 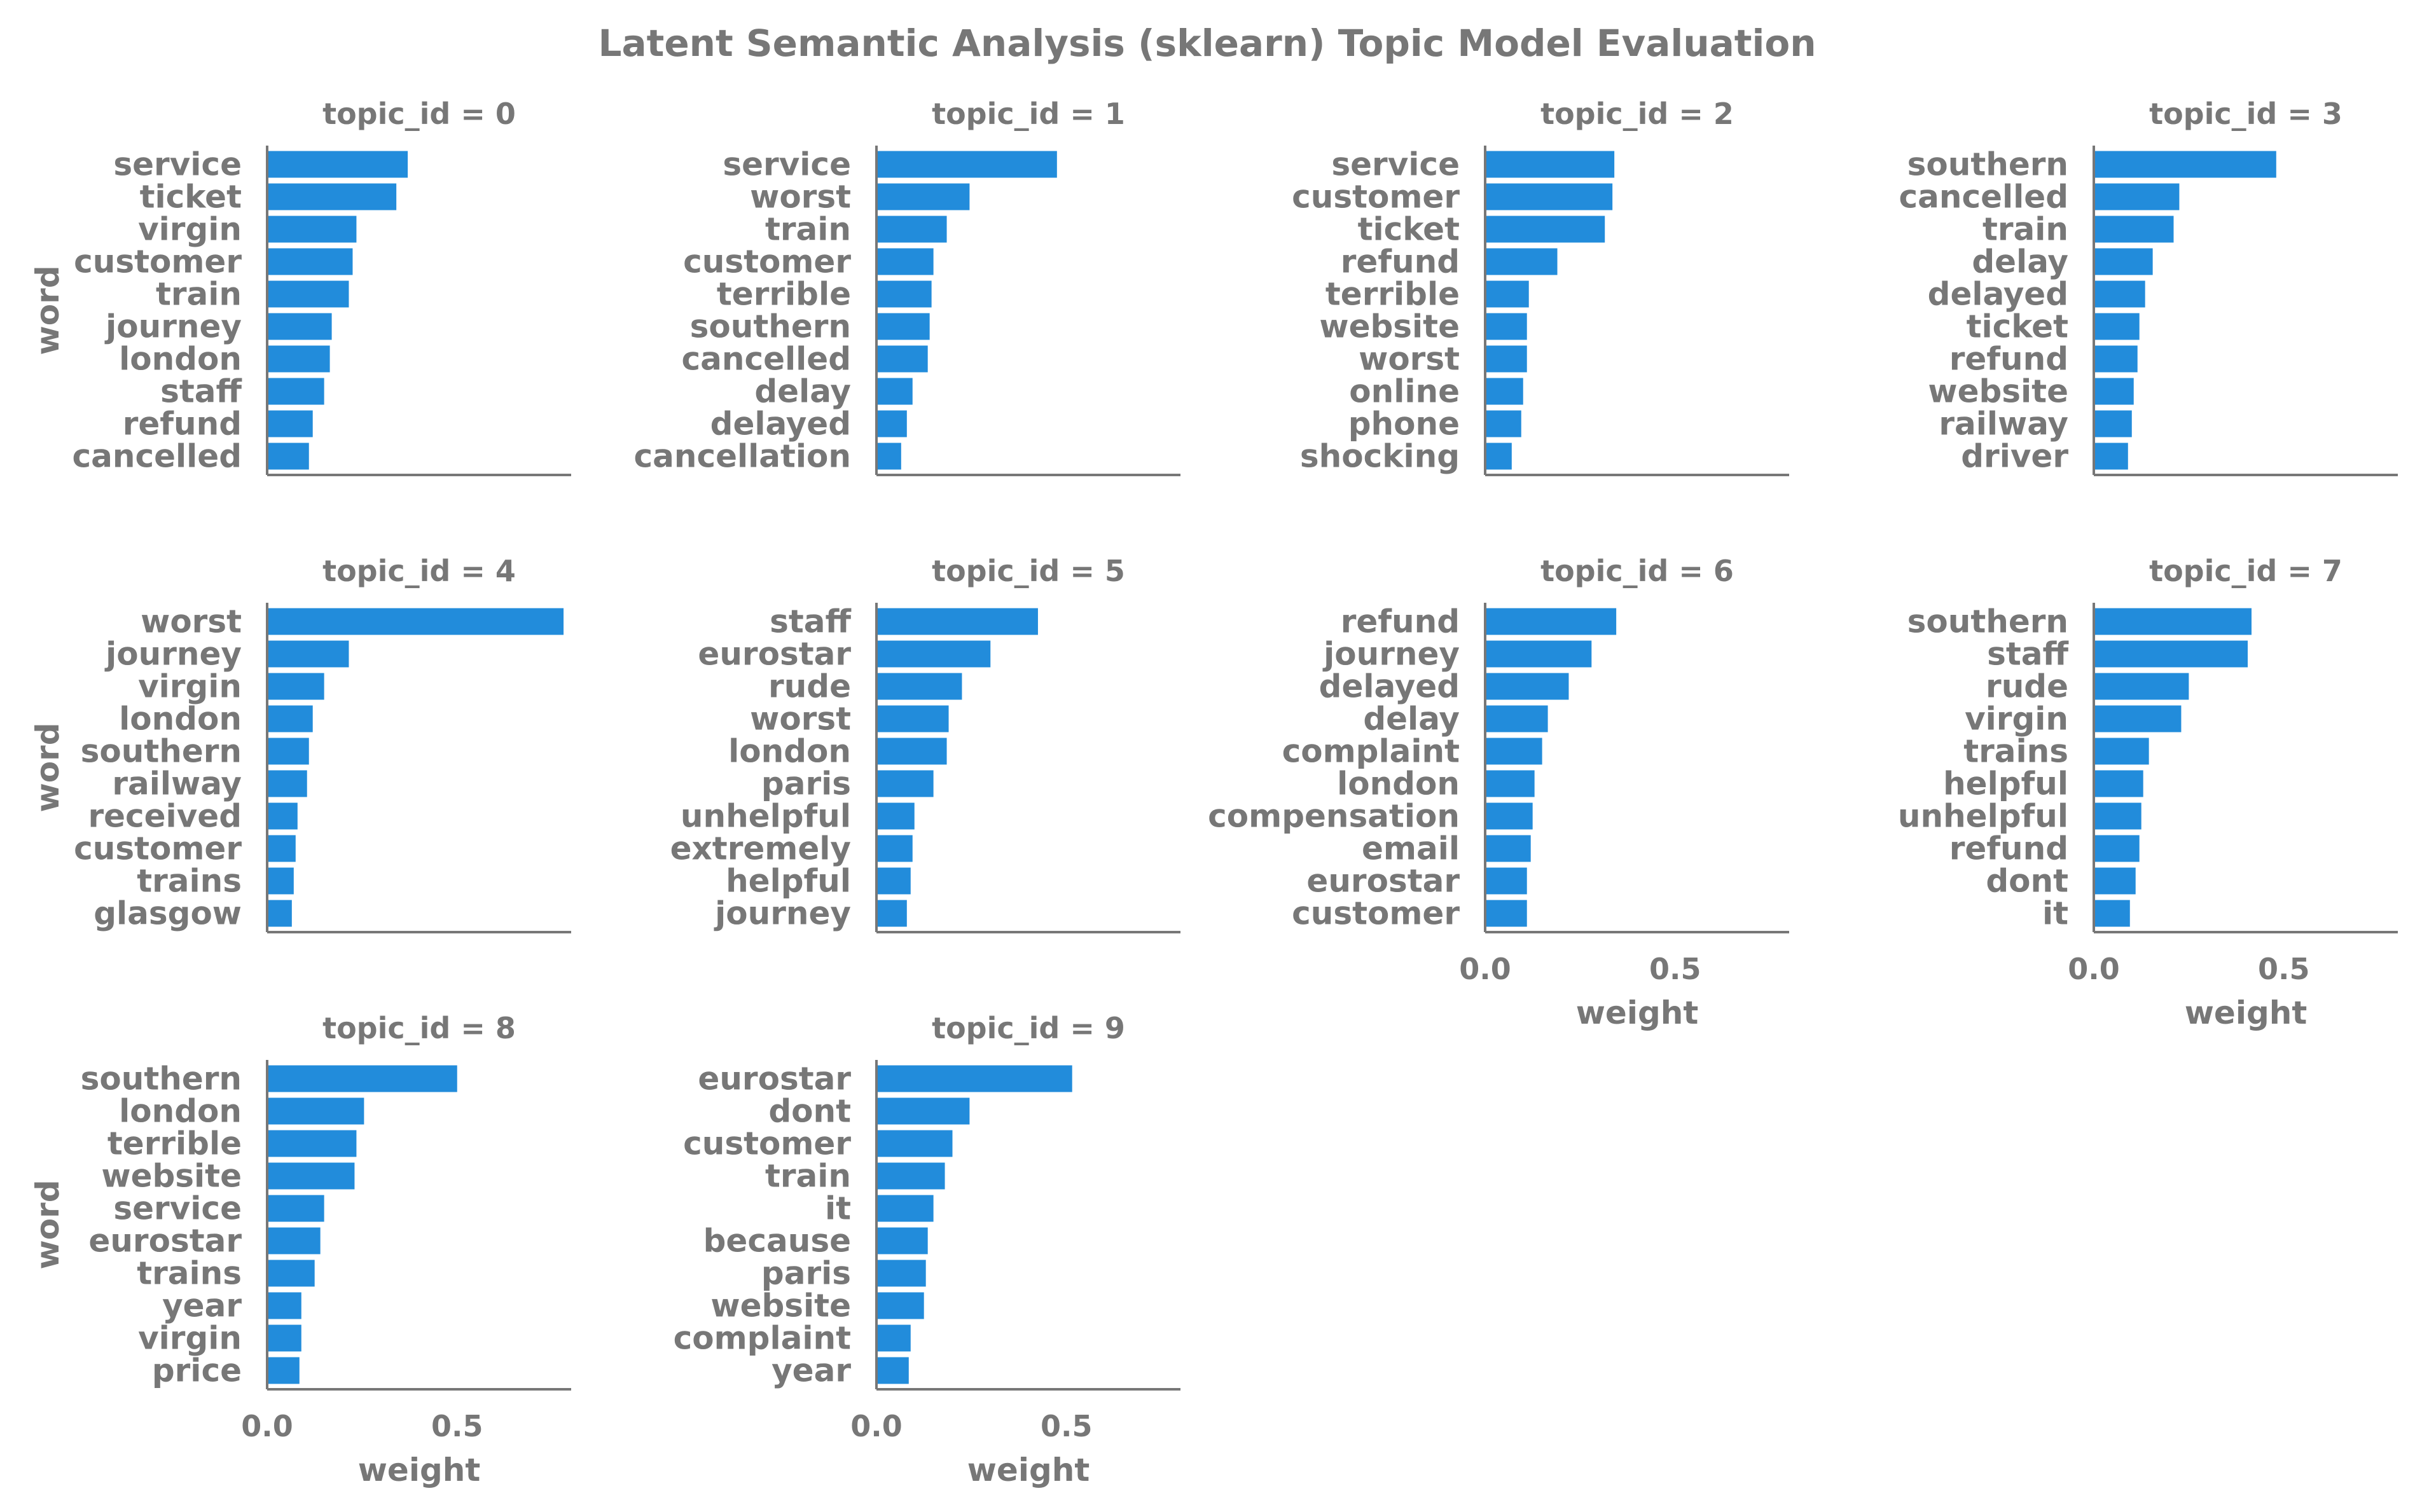 I want to click on facet-title: topic_id = 6, so click(x=1637, y=571).